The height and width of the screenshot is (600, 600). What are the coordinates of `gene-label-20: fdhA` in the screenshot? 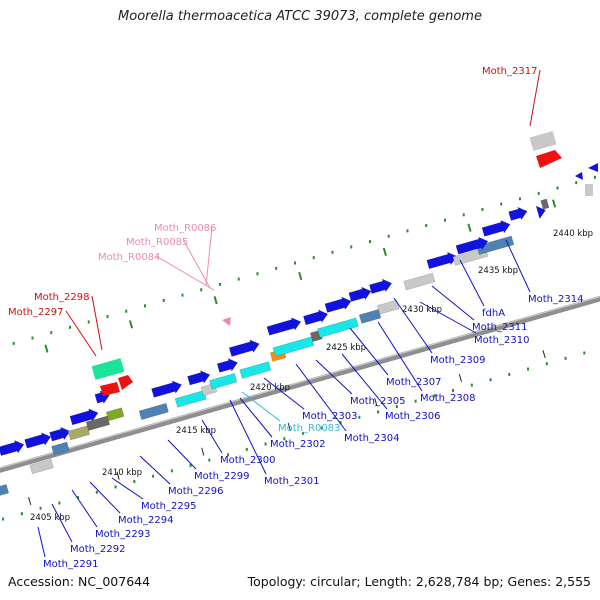 It's located at (493, 313).